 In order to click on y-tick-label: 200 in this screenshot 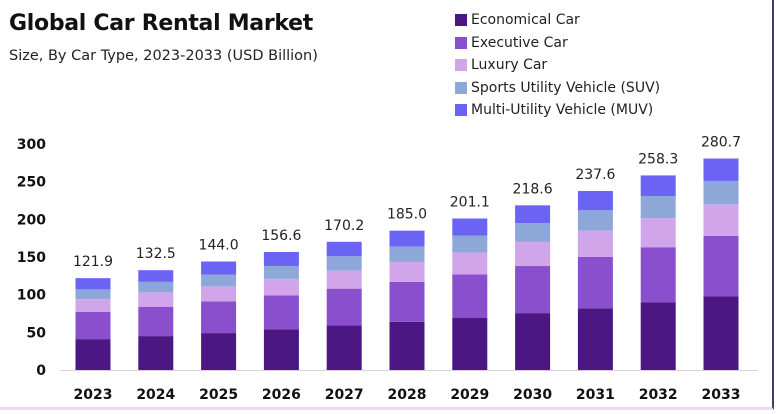, I will do `click(31, 220)`.